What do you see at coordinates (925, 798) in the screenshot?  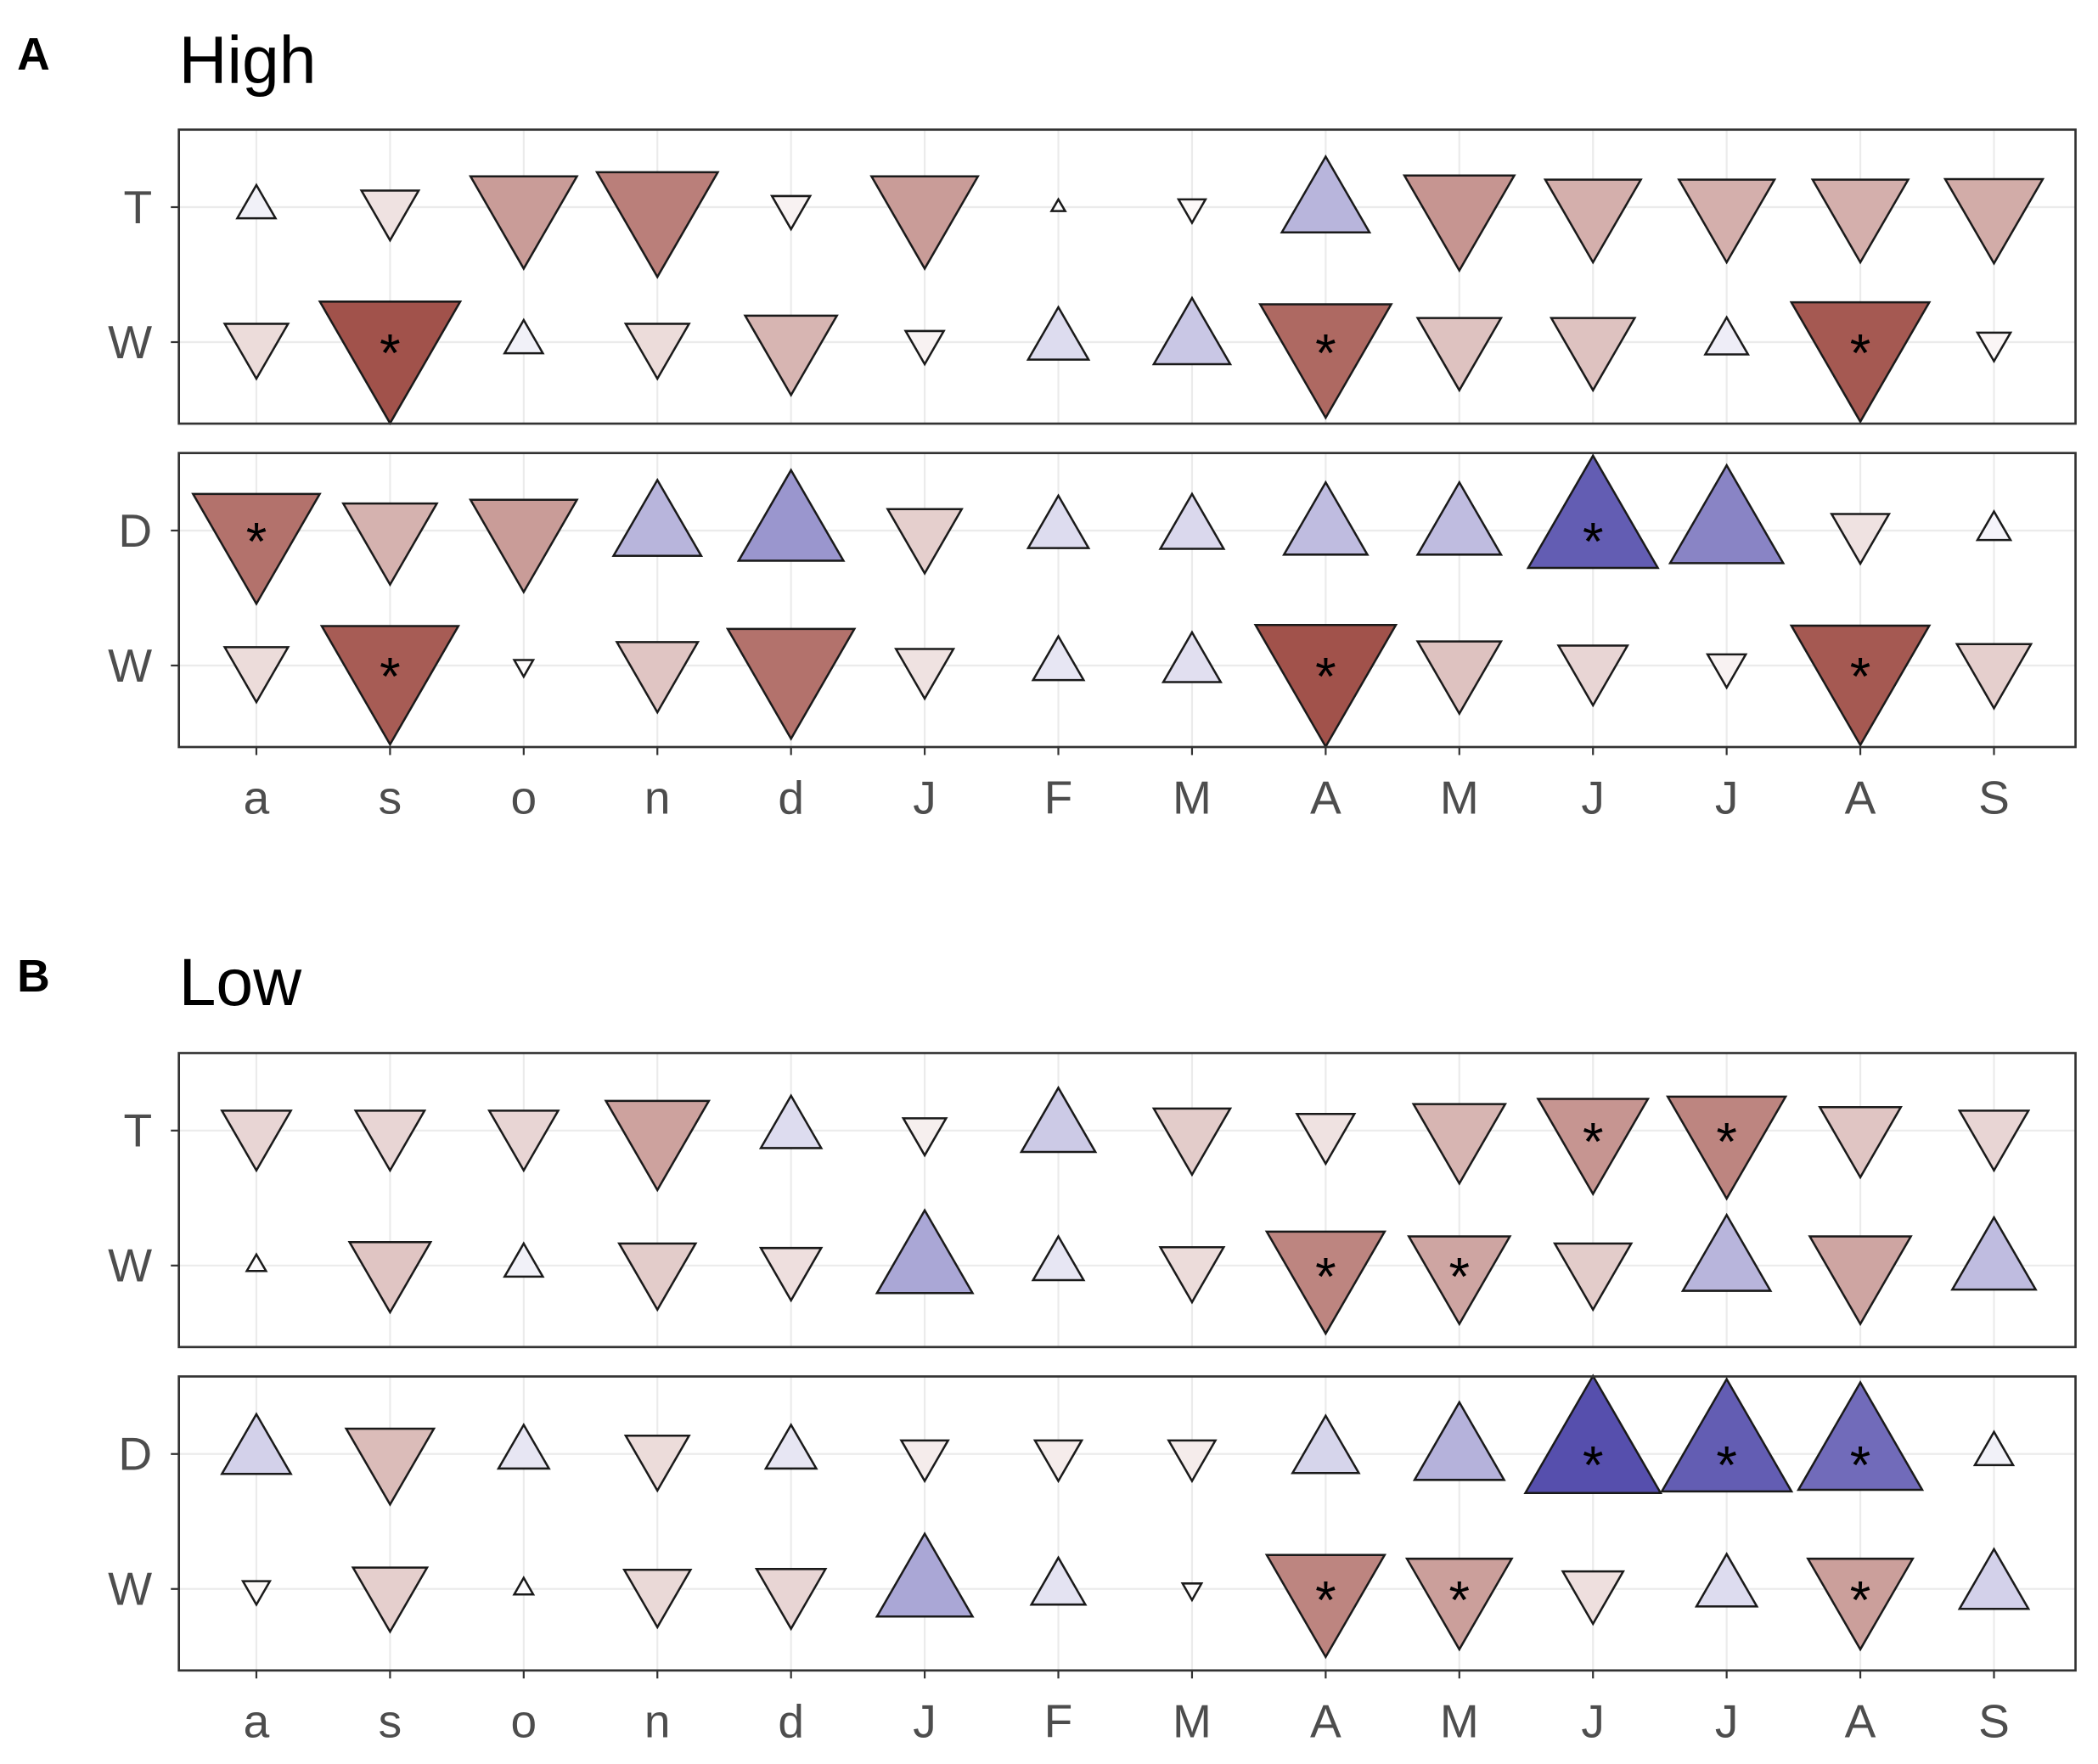 I see `x-tick-label-high-6: J` at bounding box center [925, 798].